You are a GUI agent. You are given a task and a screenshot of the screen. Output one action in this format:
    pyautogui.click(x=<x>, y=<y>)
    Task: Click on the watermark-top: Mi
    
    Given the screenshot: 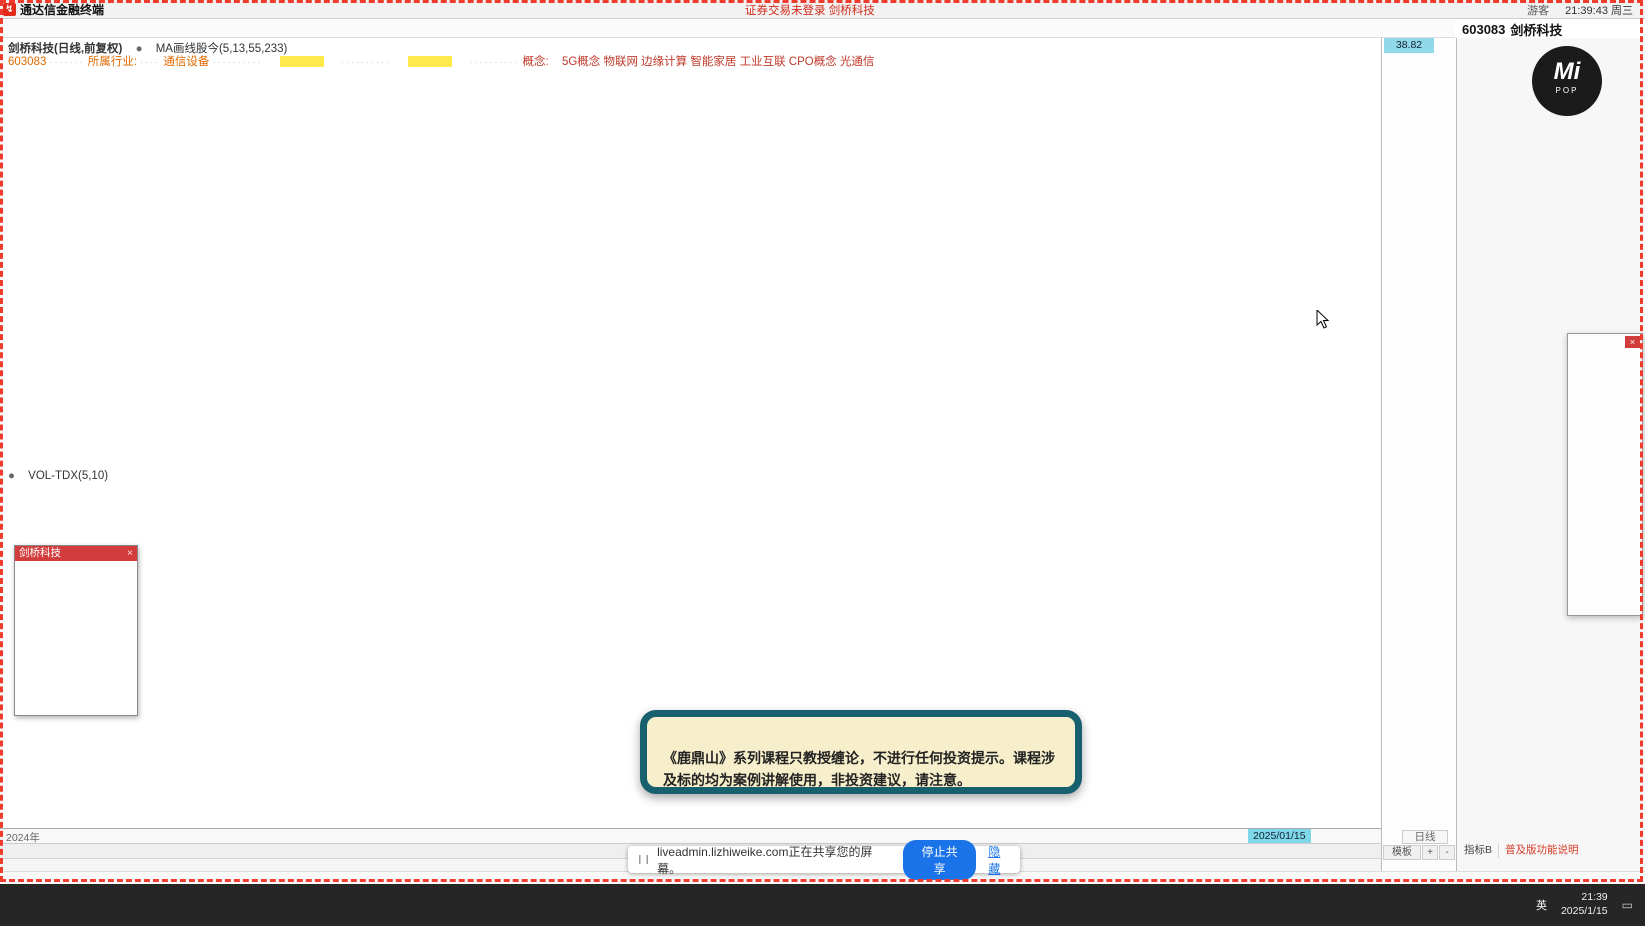 What is the action you would take?
    pyautogui.click(x=1567, y=71)
    